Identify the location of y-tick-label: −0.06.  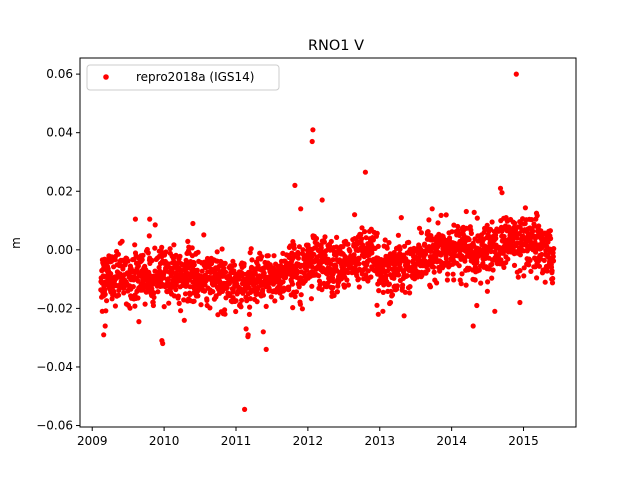
(54, 426).